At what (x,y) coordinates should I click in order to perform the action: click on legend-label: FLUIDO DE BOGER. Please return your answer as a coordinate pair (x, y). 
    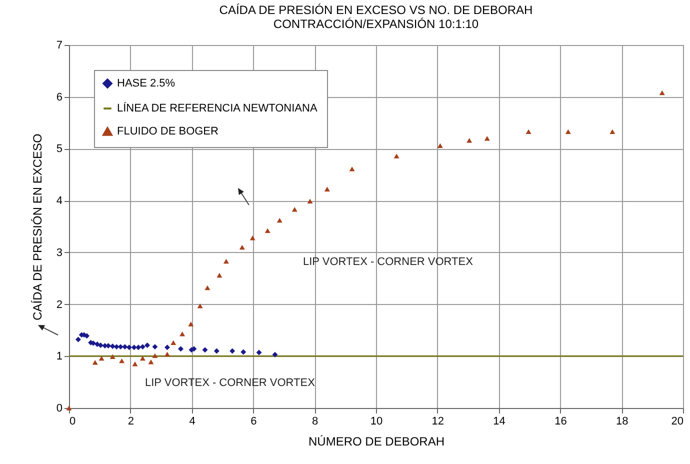
    Looking at the image, I should click on (168, 132).